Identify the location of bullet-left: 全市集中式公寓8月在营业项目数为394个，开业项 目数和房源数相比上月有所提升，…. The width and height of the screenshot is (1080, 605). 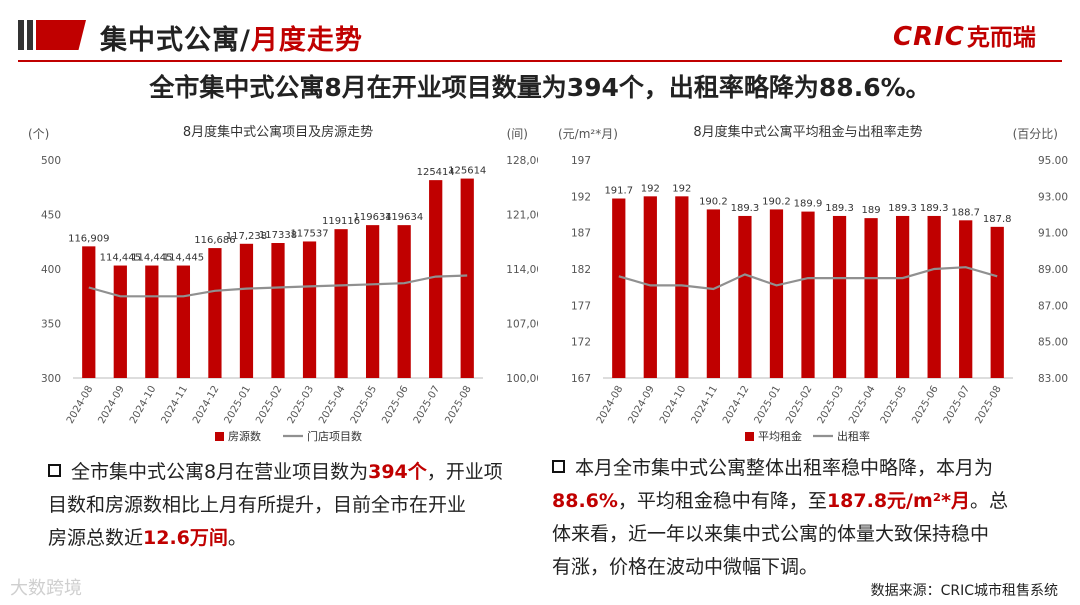
(275, 505).